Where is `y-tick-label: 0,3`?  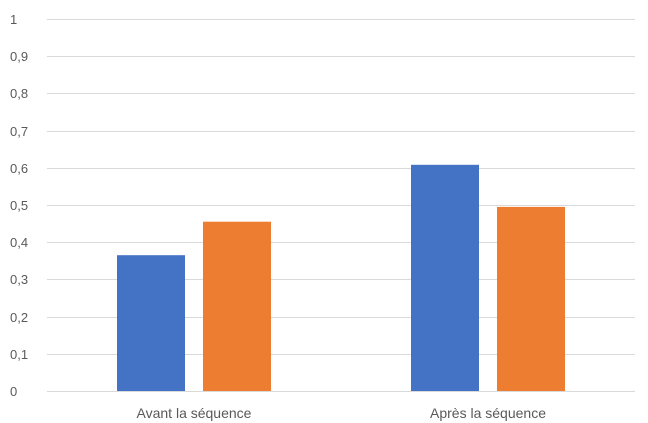
y-tick-label: 0,3 is located at coordinates (19, 279).